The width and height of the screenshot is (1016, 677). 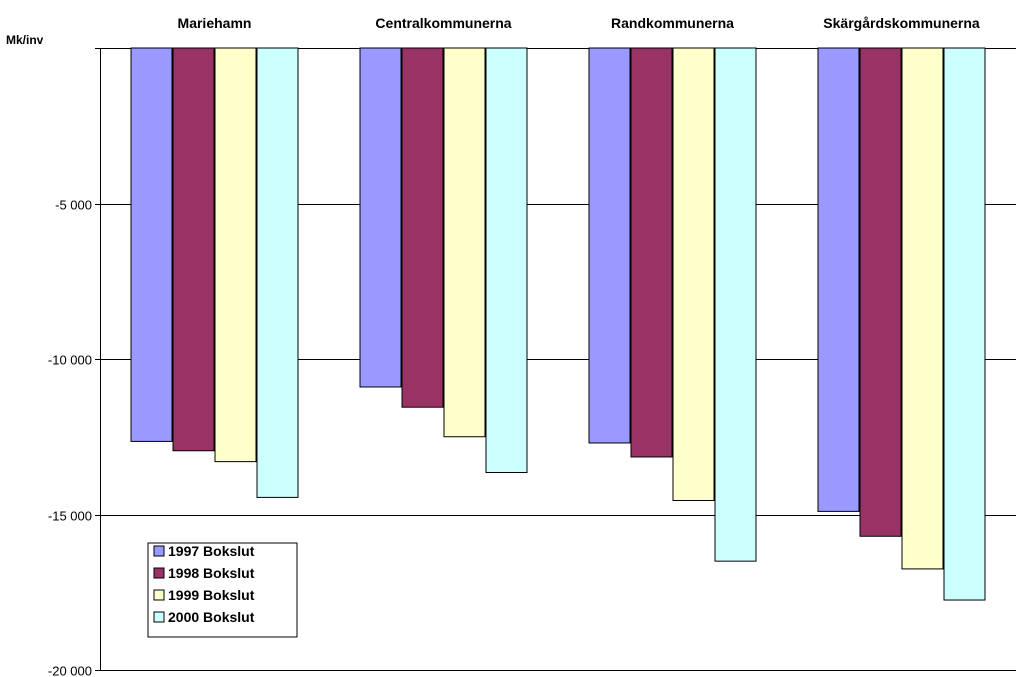 I want to click on category-label: Centralkommunerna, so click(x=443, y=23).